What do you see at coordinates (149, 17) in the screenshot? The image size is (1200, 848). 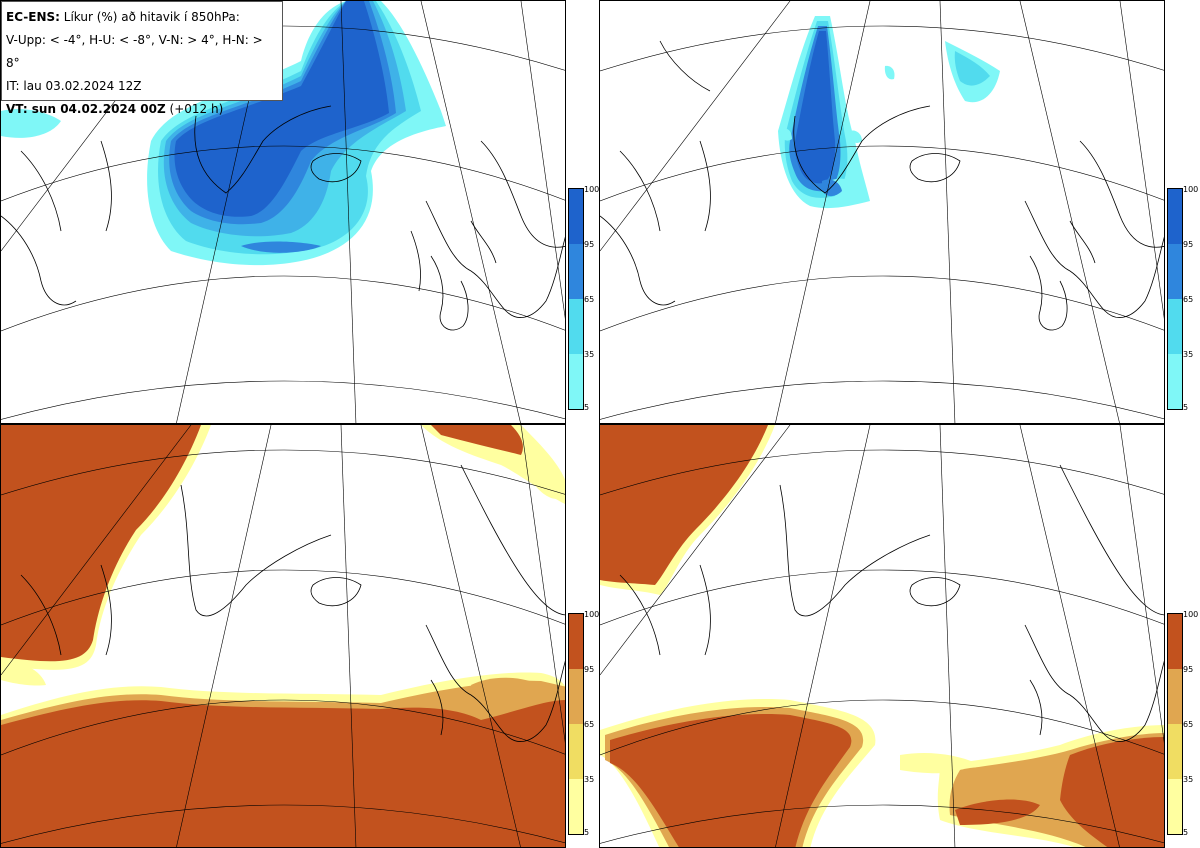 I see `info-title: Líkur (%) að hitavik í 850hPa:` at bounding box center [149, 17].